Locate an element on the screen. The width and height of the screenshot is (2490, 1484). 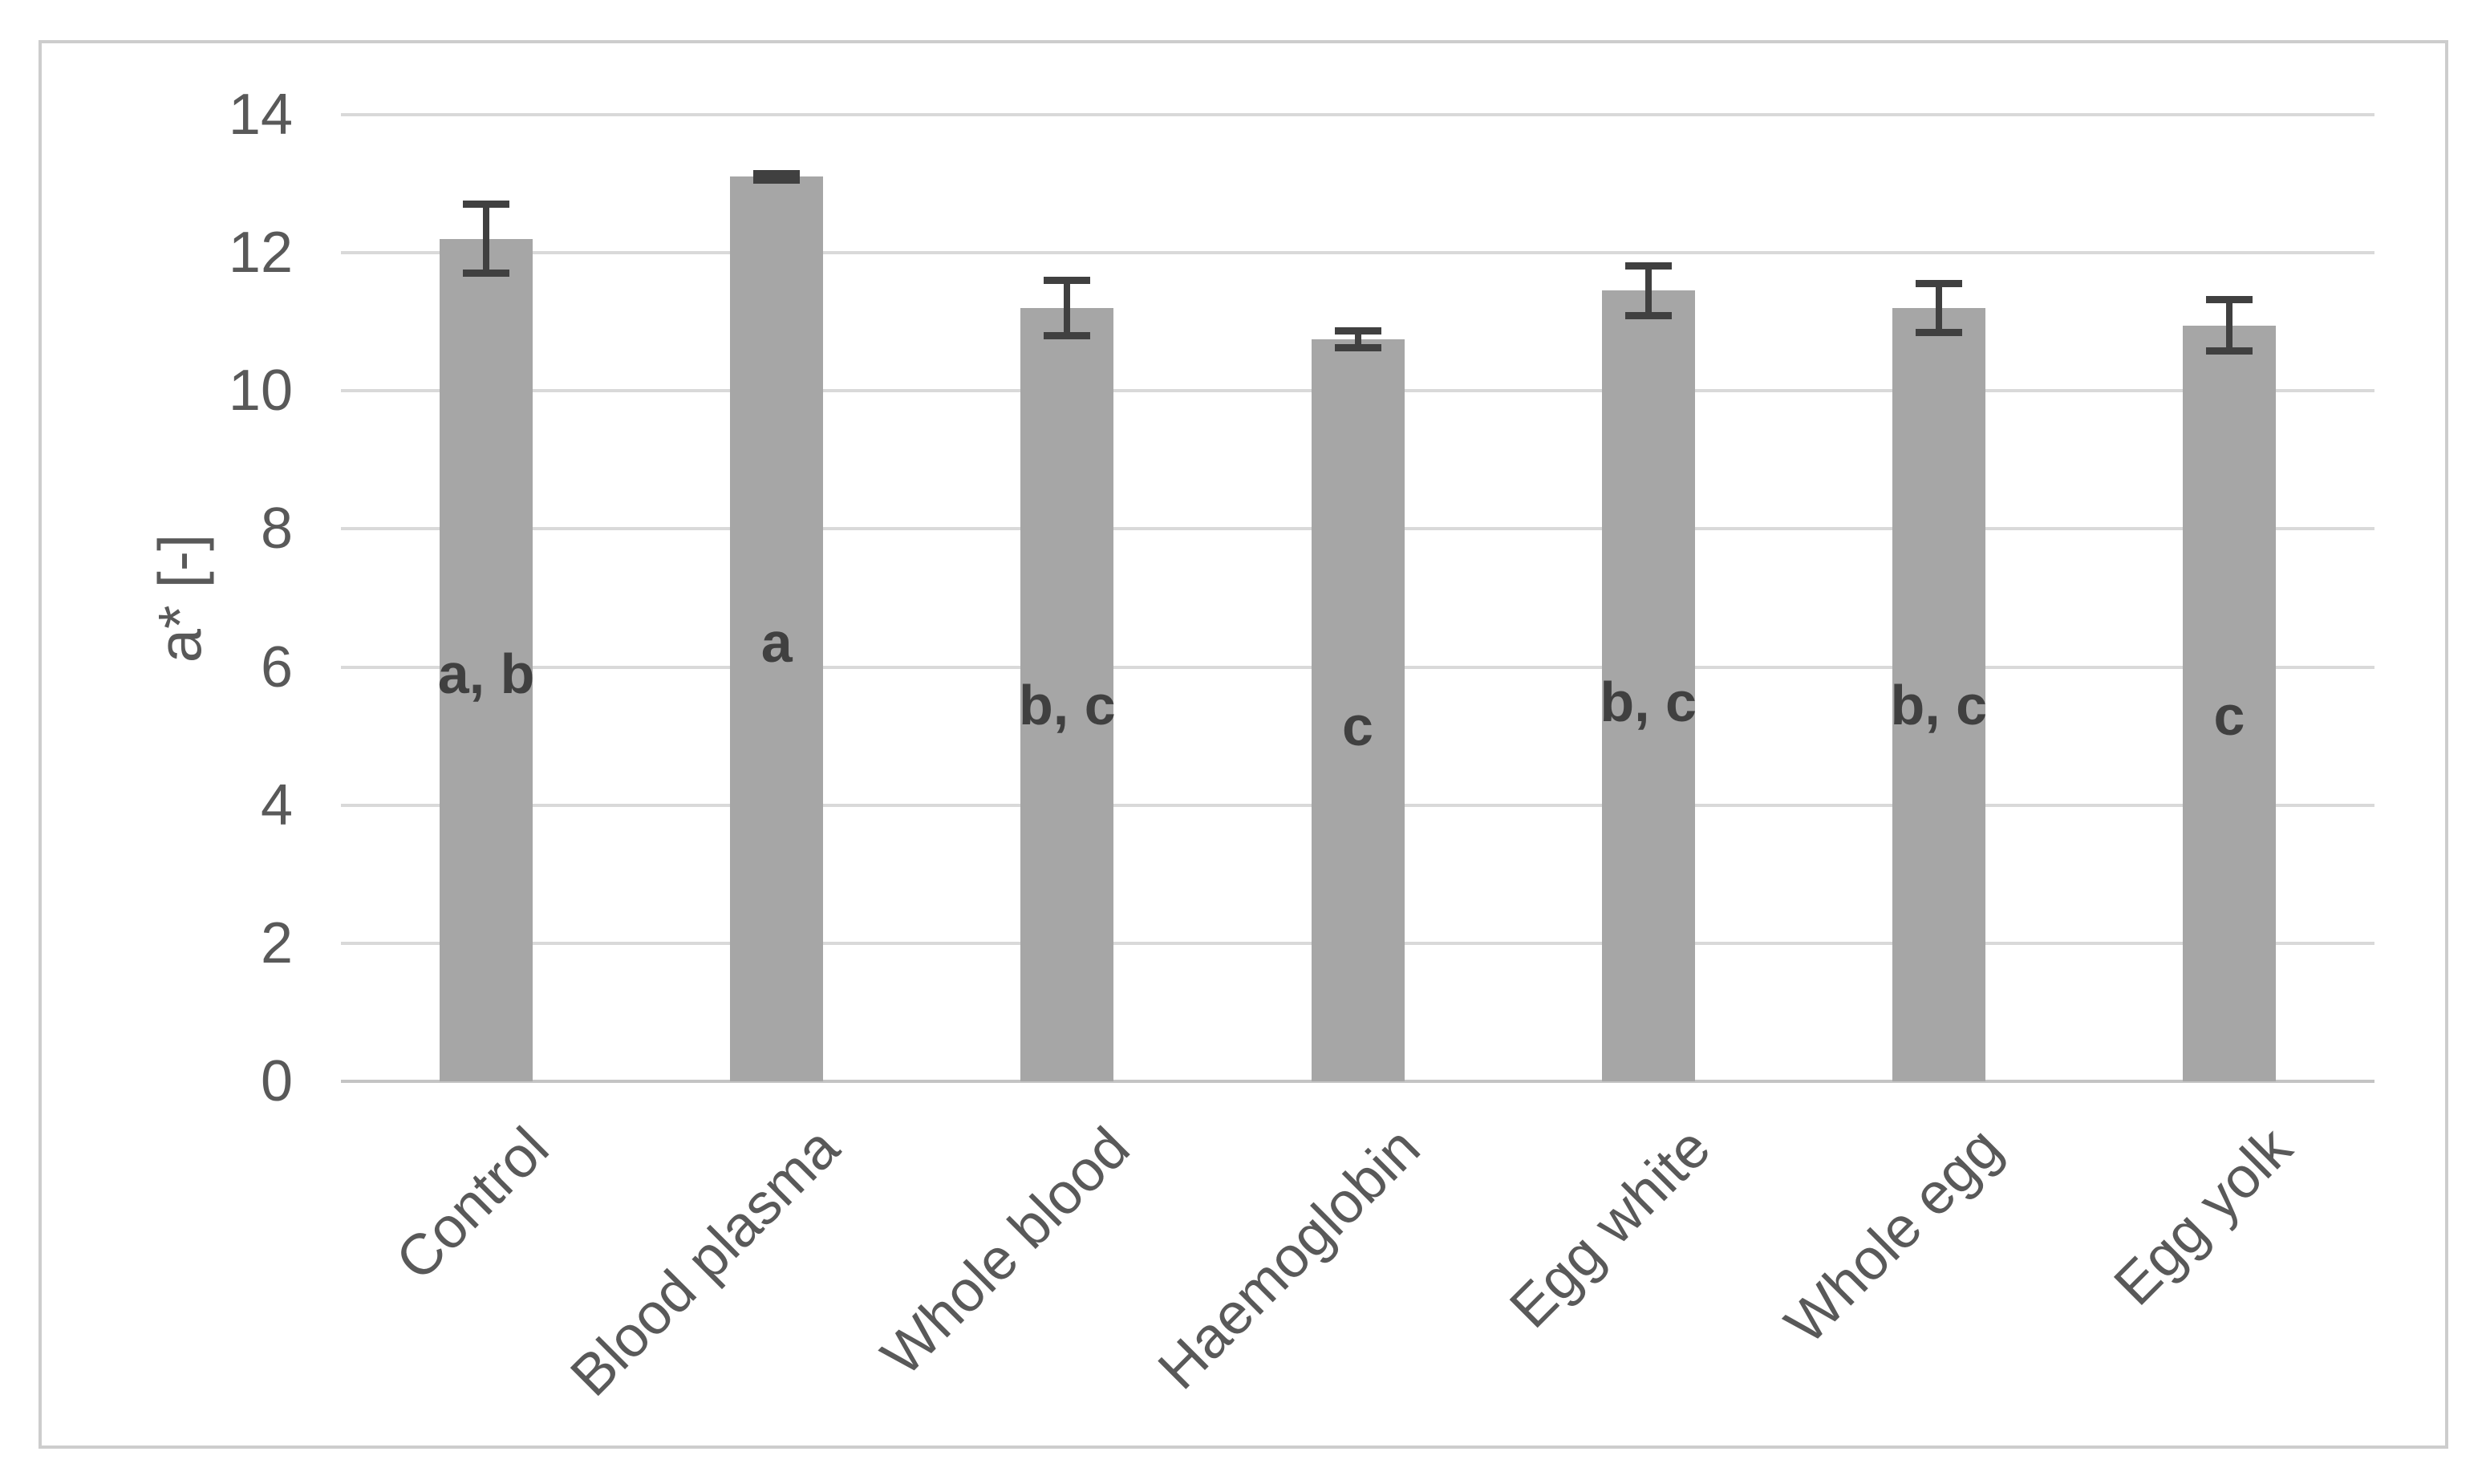
bar-egg-yolk is located at coordinates (2229, 703).